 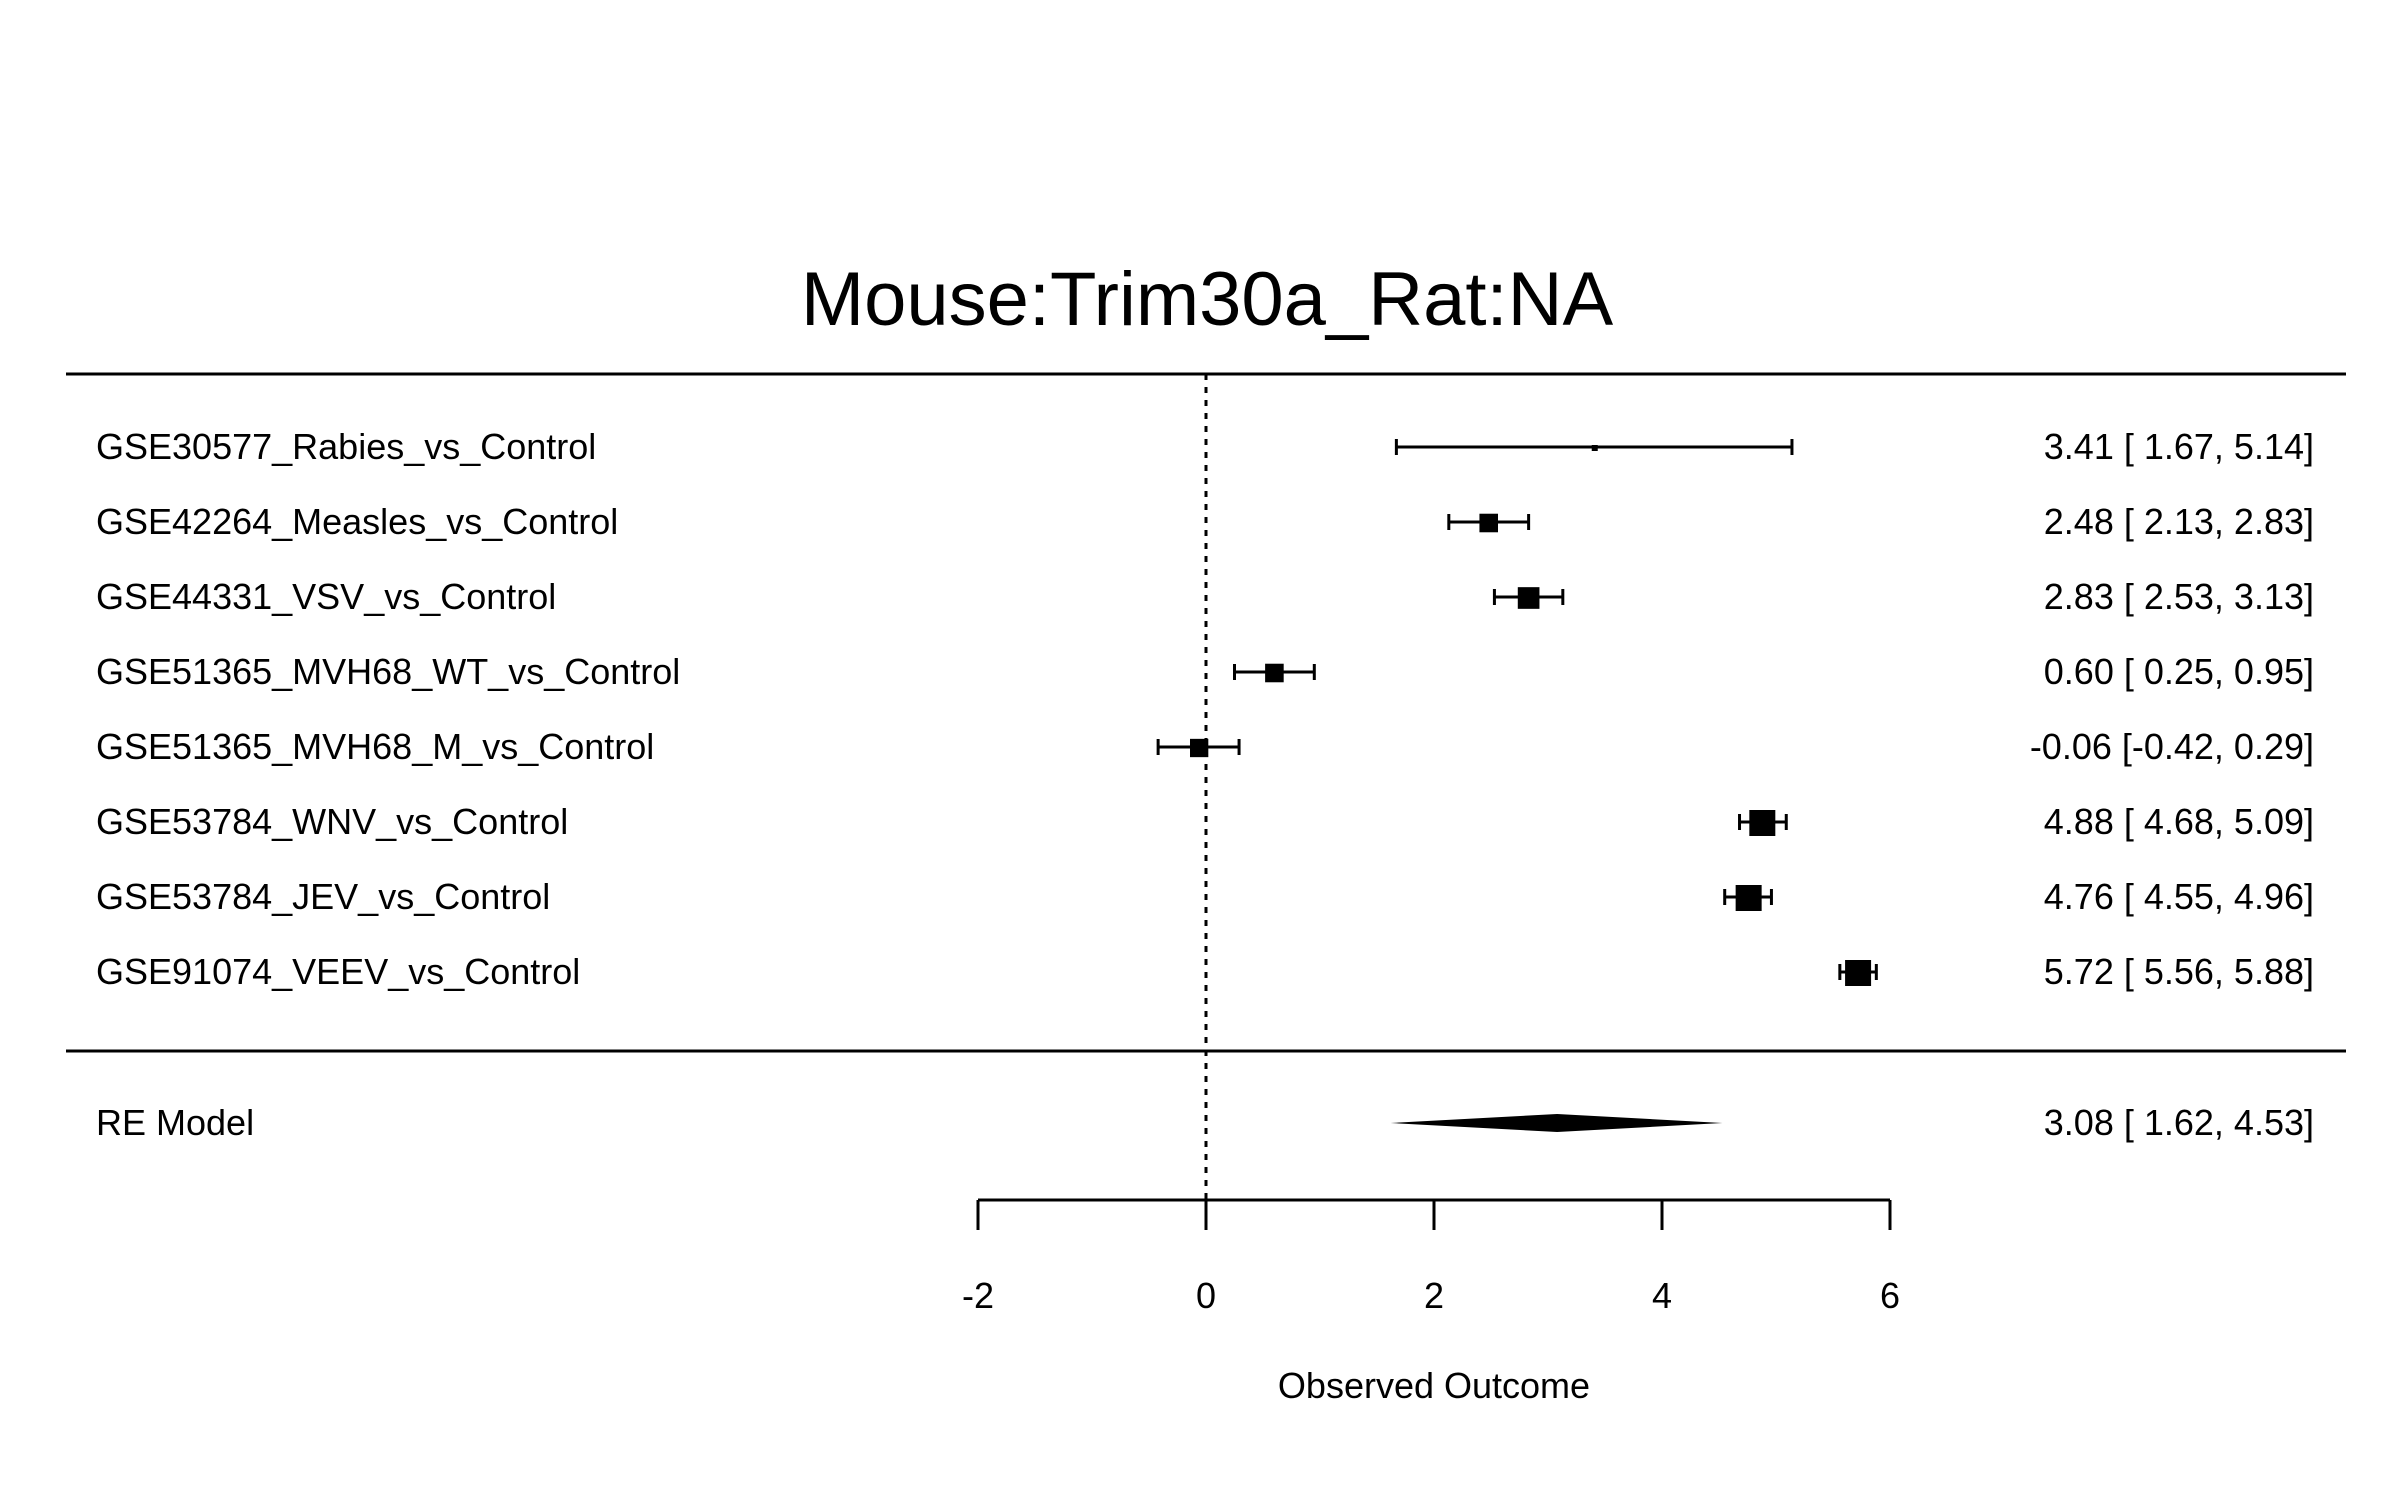 What do you see at coordinates (1434, 1385) in the screenshot?
I see `x-axis-label: Observed Outcome` at bounding box center [1434, 1385].